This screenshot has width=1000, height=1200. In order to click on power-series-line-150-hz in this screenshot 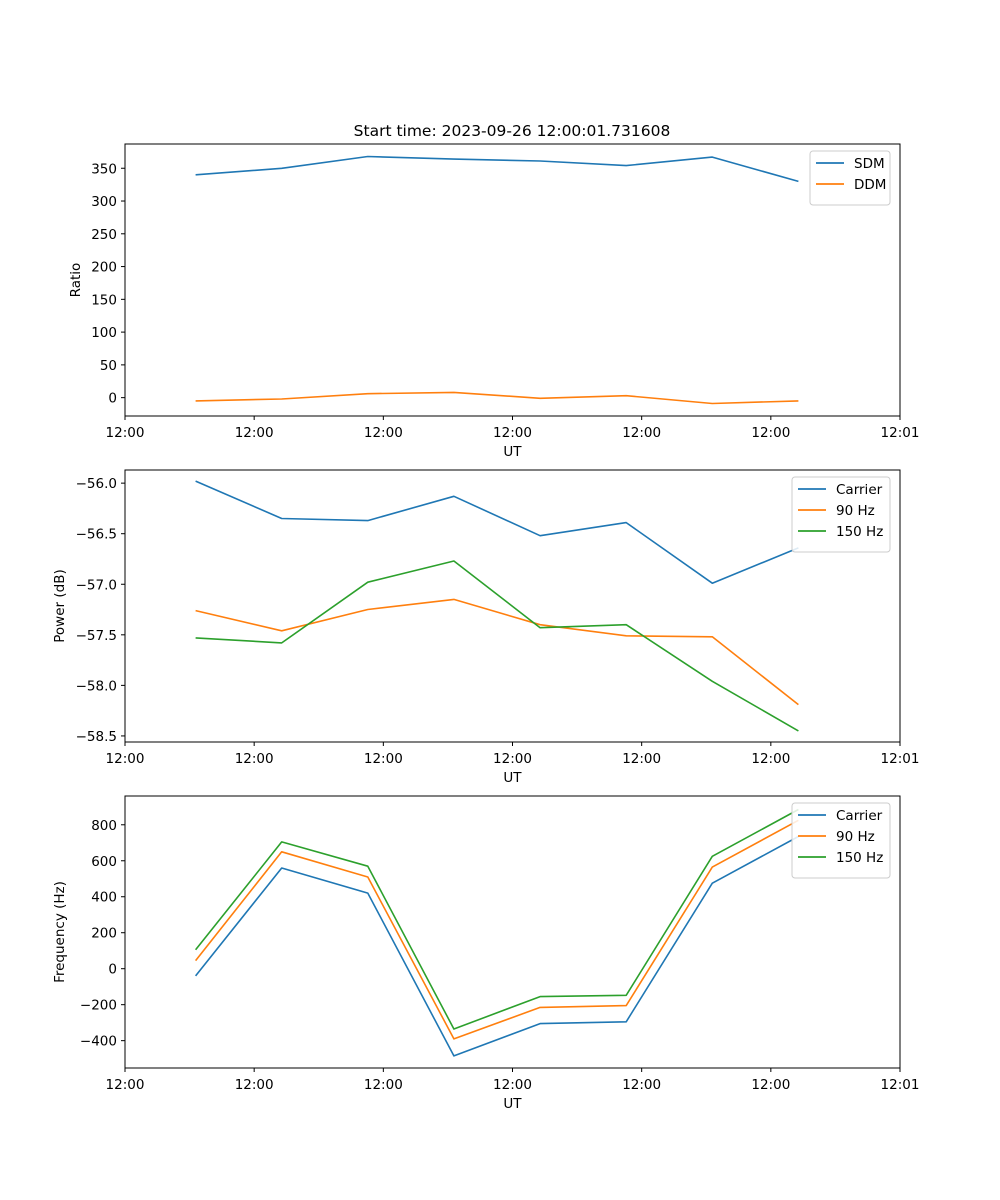, I will do `click(497, 646)`.